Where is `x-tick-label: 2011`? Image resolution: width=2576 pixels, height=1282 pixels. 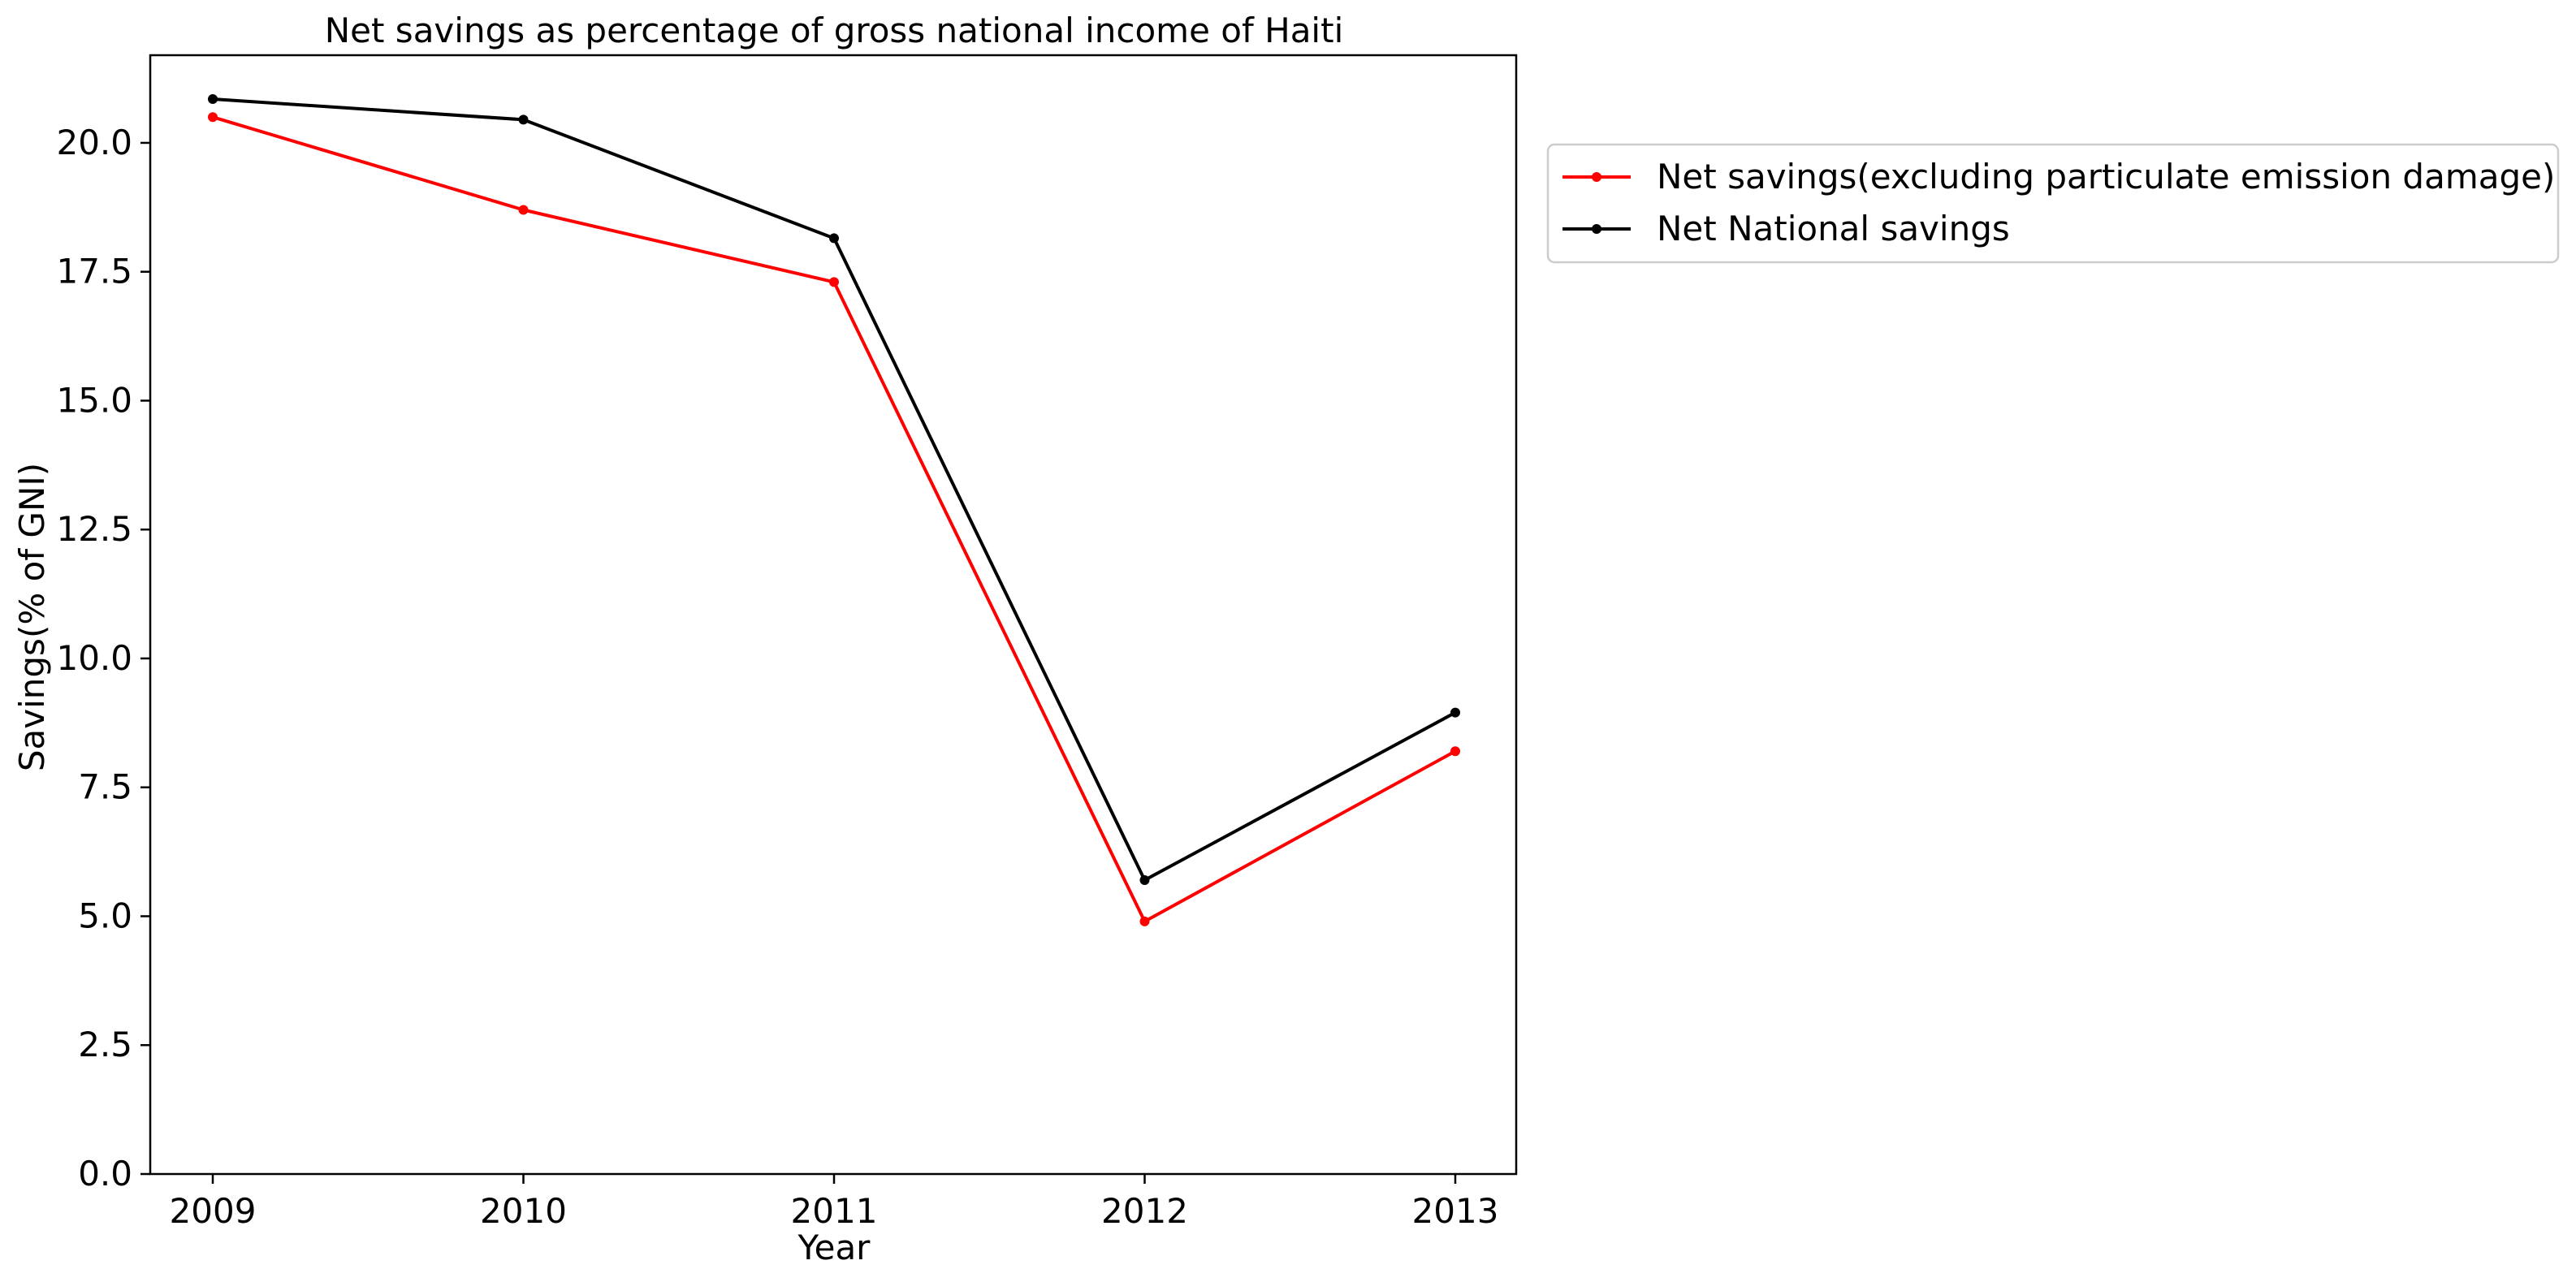
x-tick-label: 2011 is located at coordinates (835, 1211).